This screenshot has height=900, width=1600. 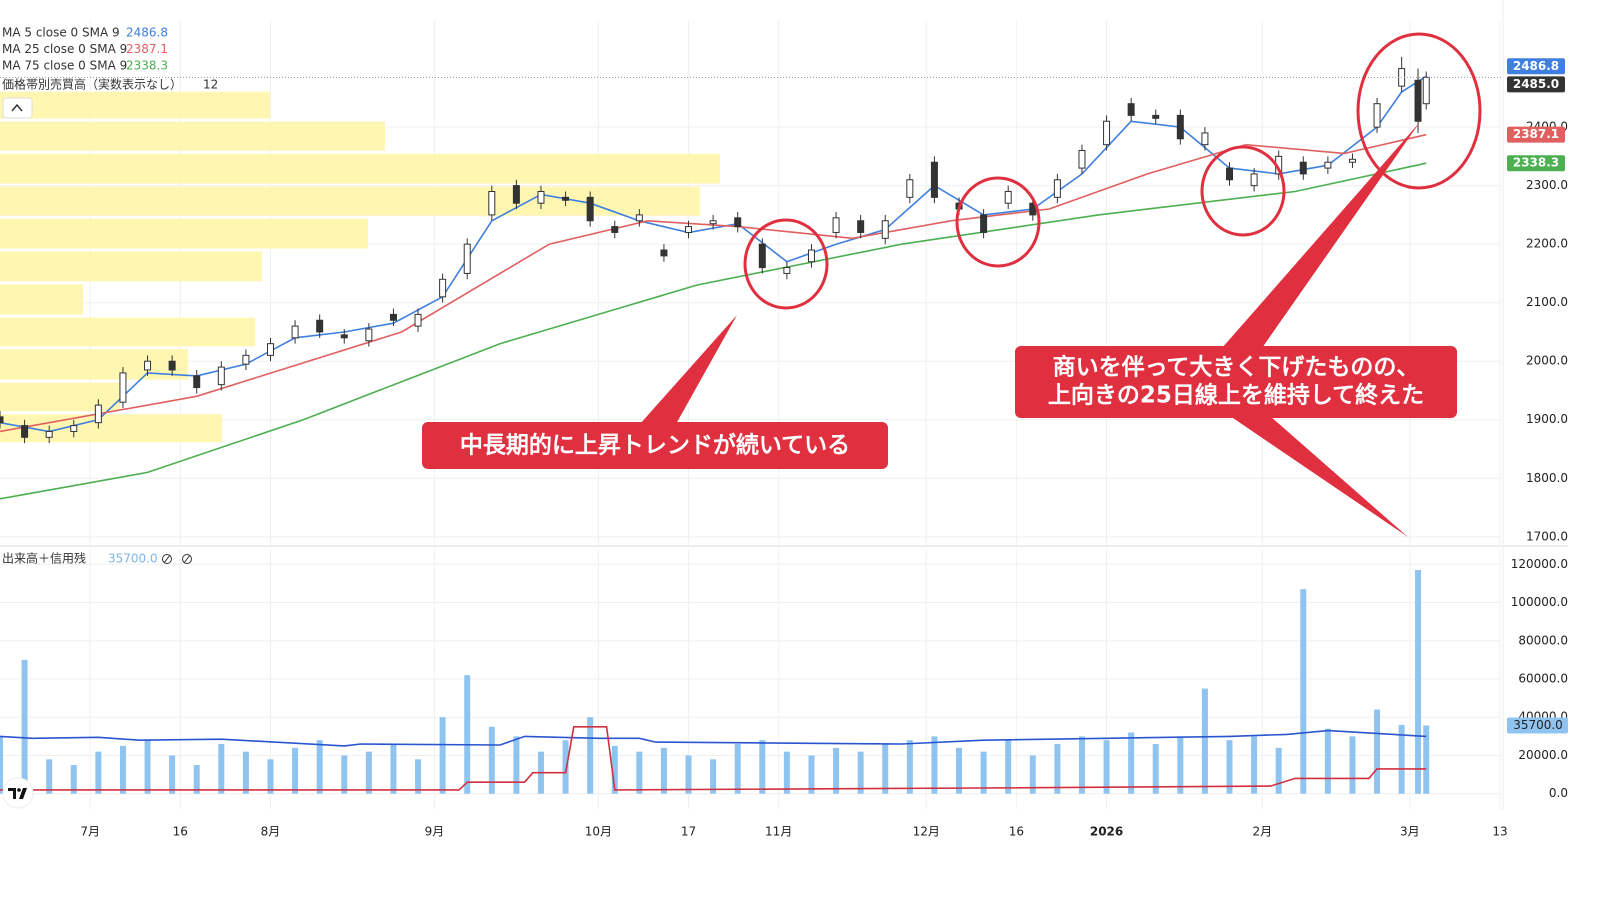 What do you see at coordinates (147, 66) in the screenshot?
I see `legend-value: 2338.3` at bounding box center [147, 66].